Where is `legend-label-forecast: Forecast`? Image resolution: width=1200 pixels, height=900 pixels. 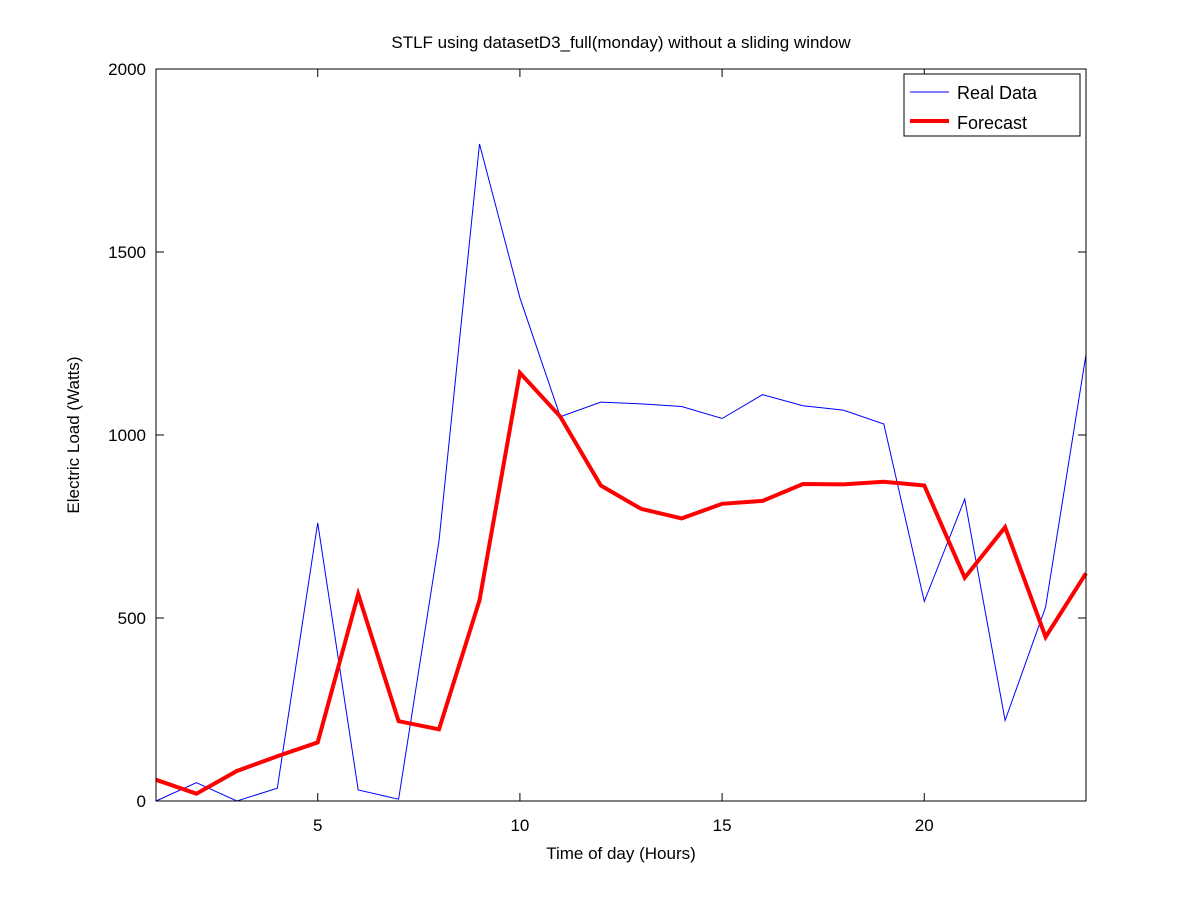 legend-label-forecast: Forecast is located at coordinates (992, 123).